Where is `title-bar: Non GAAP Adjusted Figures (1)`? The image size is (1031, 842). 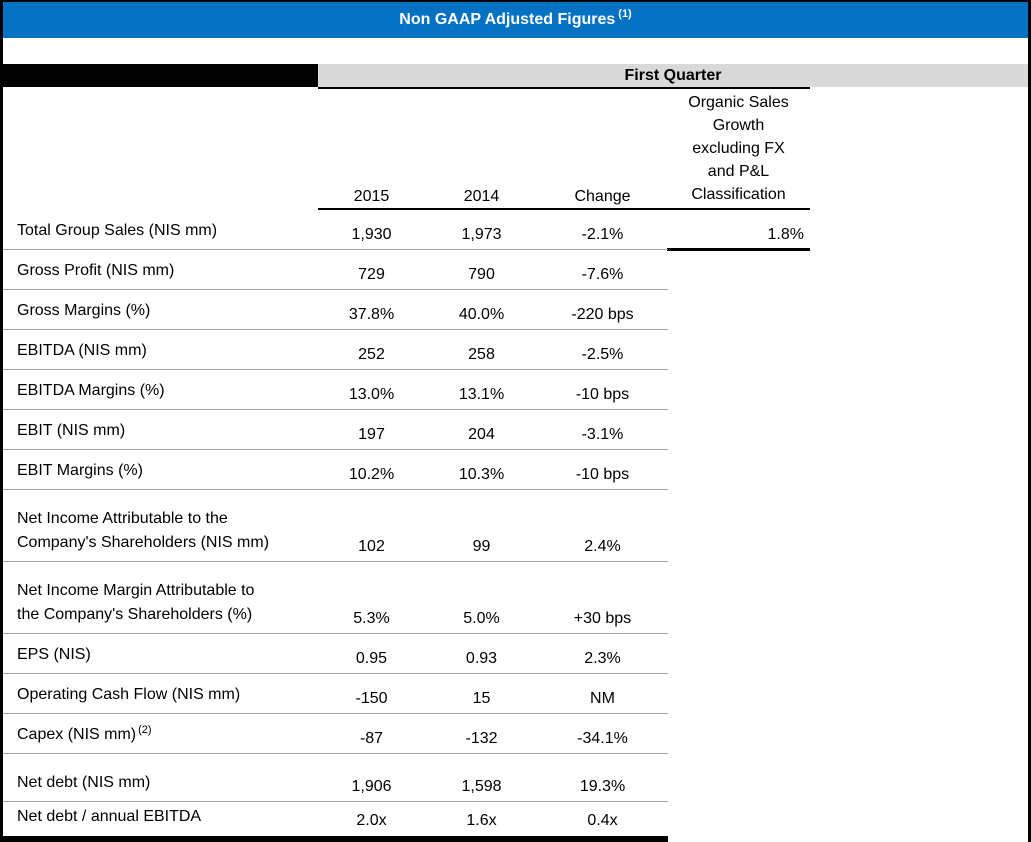 title-bar: Non GAAP Adjusted Figures (1) is located at coordinates (515, 20).